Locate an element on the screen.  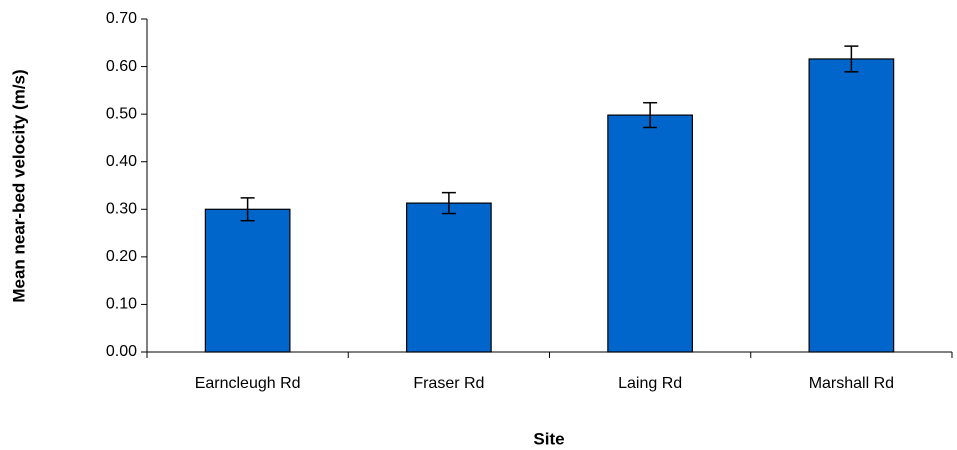
y-tick-label: 0.00 is located at coordinates (121, 351).